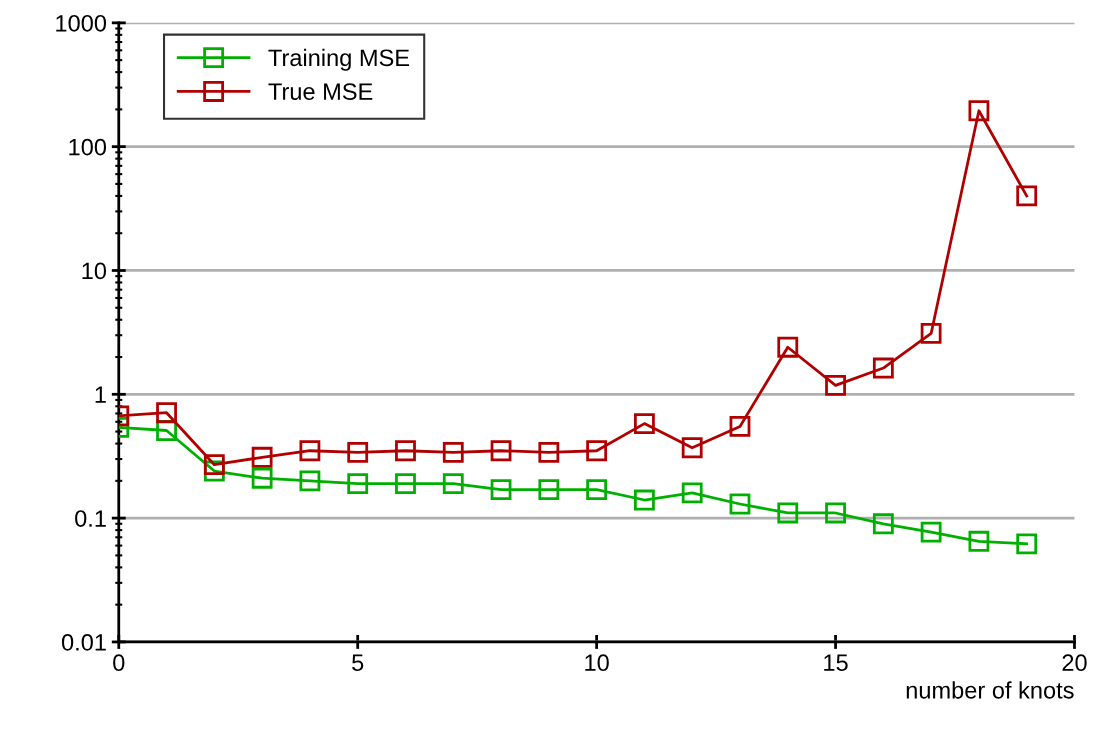 The width and height of the screenshot is (1110, 737). I want to click on x-axis-title: number of knots, so click(990, 690).